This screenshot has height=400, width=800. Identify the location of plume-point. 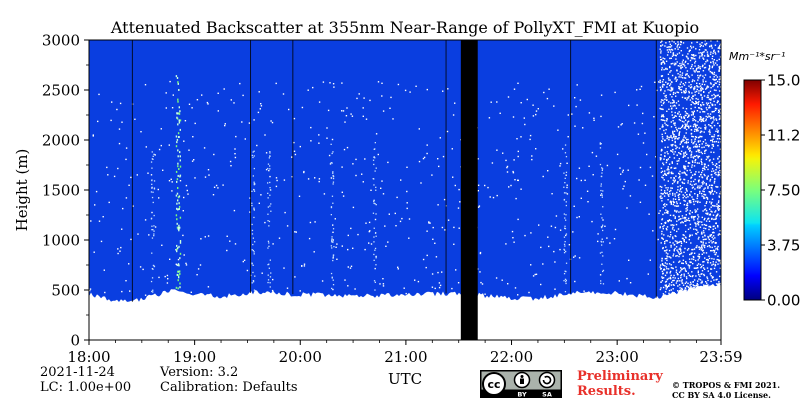
(179, 265).